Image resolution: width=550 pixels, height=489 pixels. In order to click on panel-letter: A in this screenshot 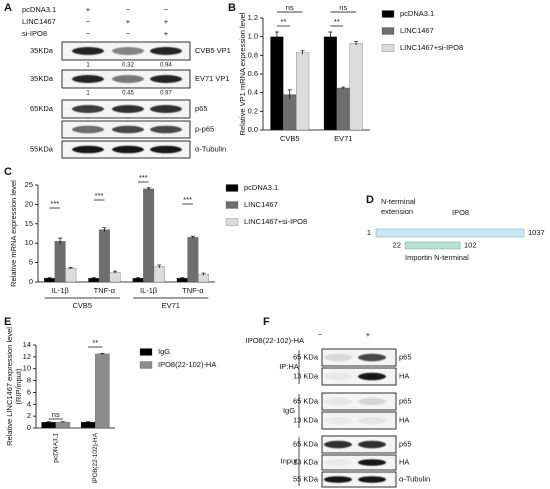, I will do `click(8, 8)`.